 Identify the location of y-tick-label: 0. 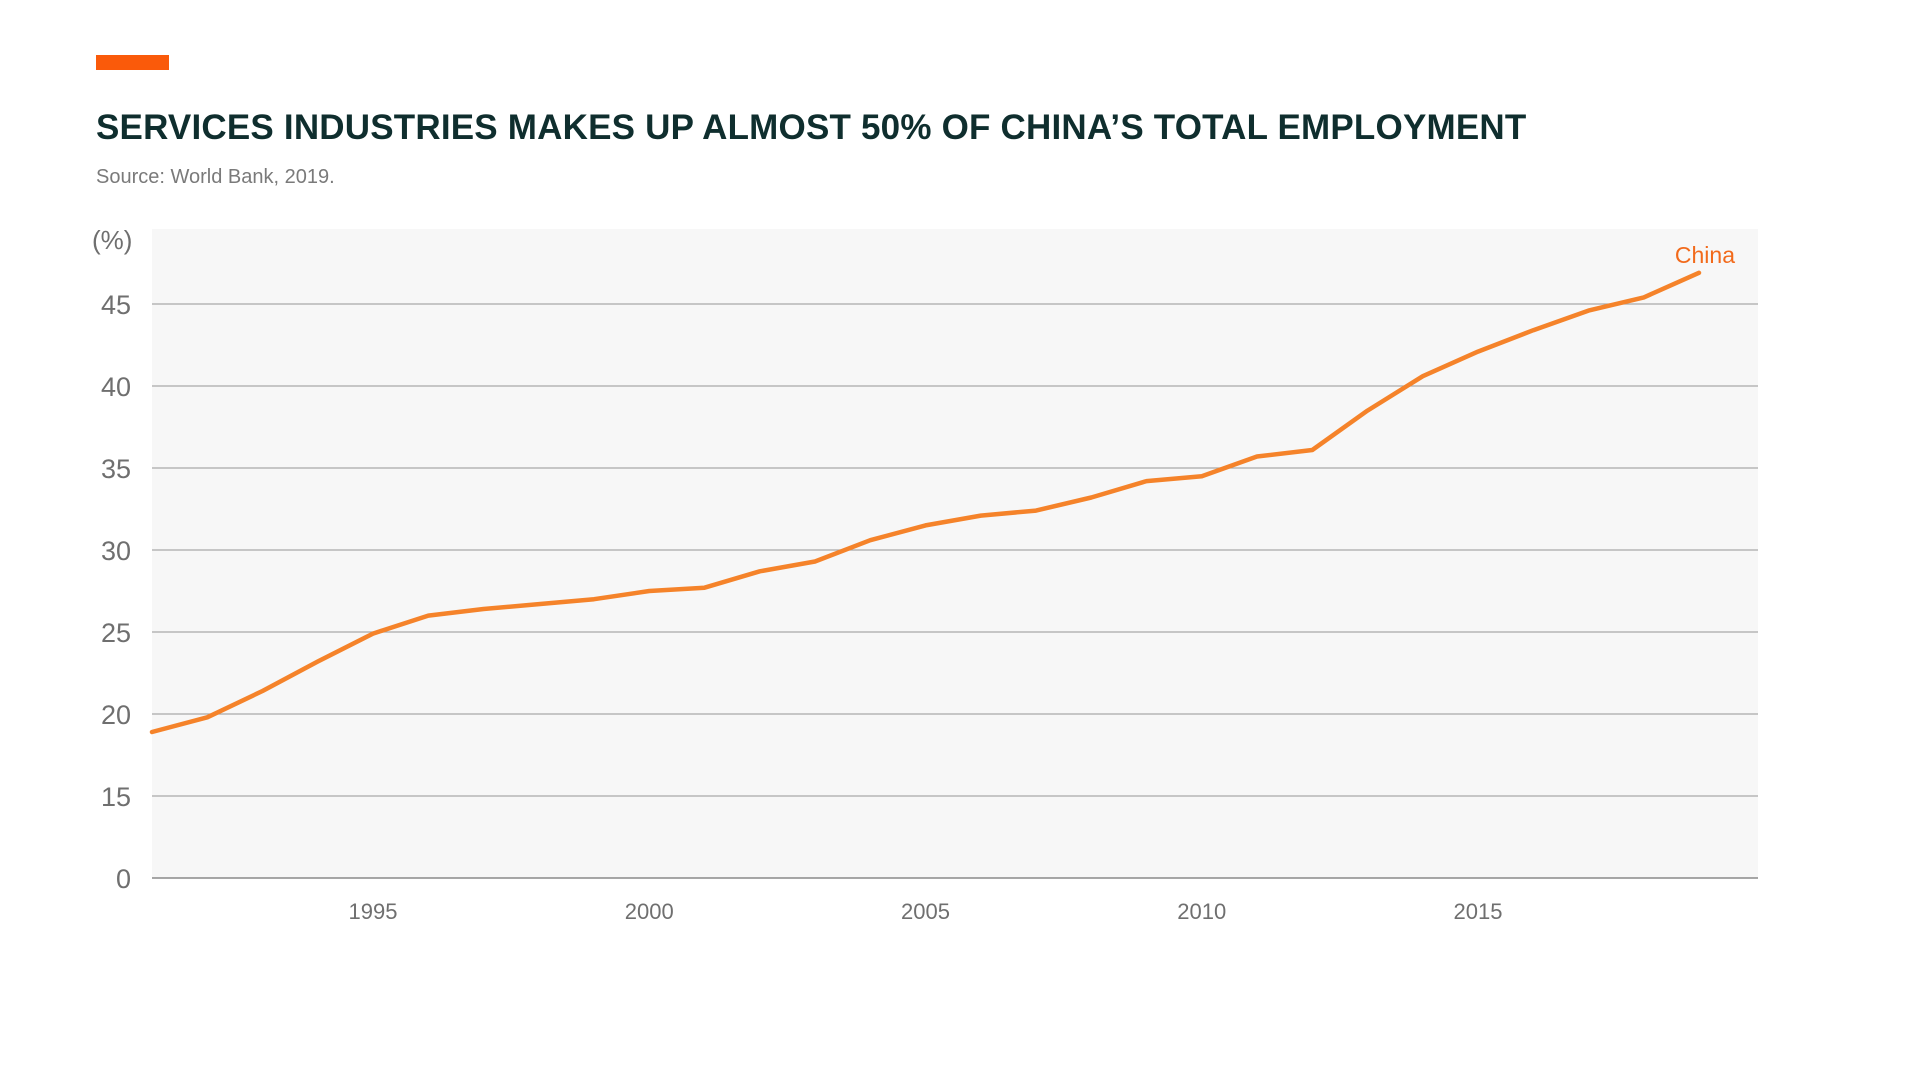
(123, 879).